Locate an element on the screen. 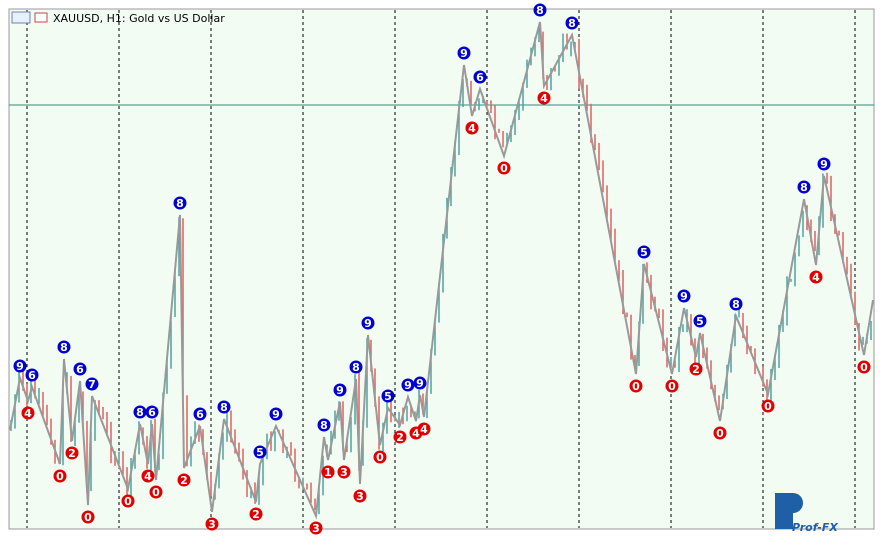 Image resolution: width=883 pixels, height=543 pixels. marker-label: 7 is located at coordinates (92, 384).